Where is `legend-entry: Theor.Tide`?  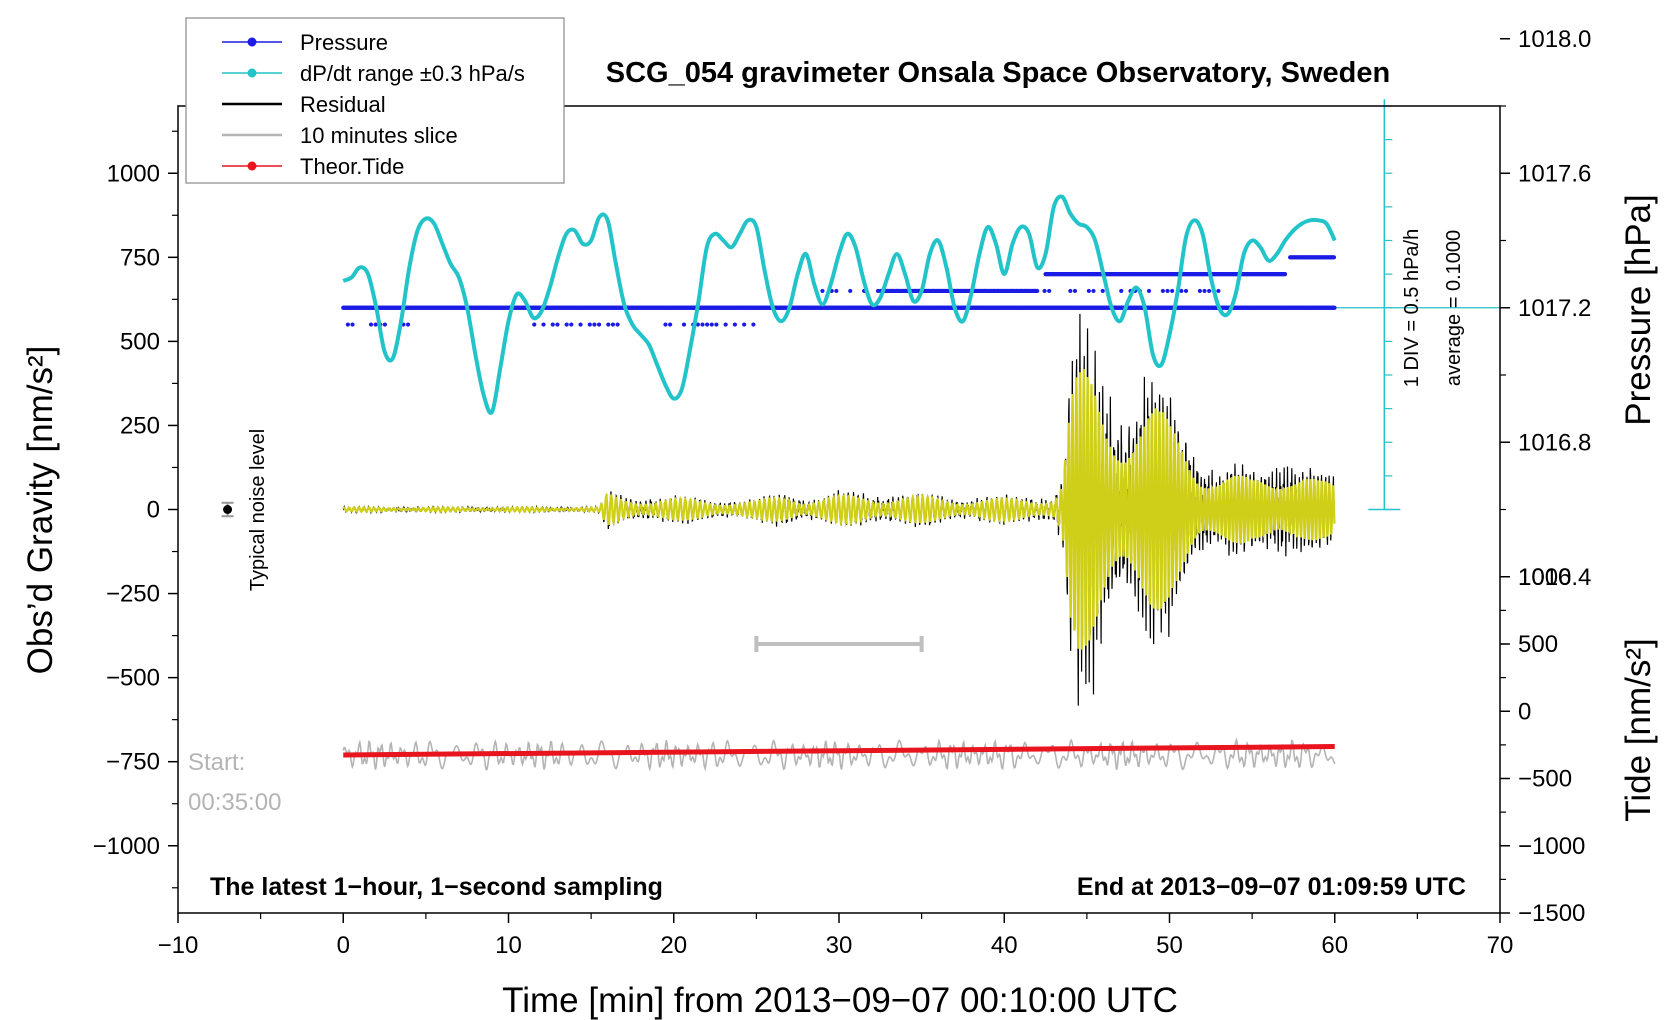 legend-entry: Theor.Tide is located at coordinates (313, 166).